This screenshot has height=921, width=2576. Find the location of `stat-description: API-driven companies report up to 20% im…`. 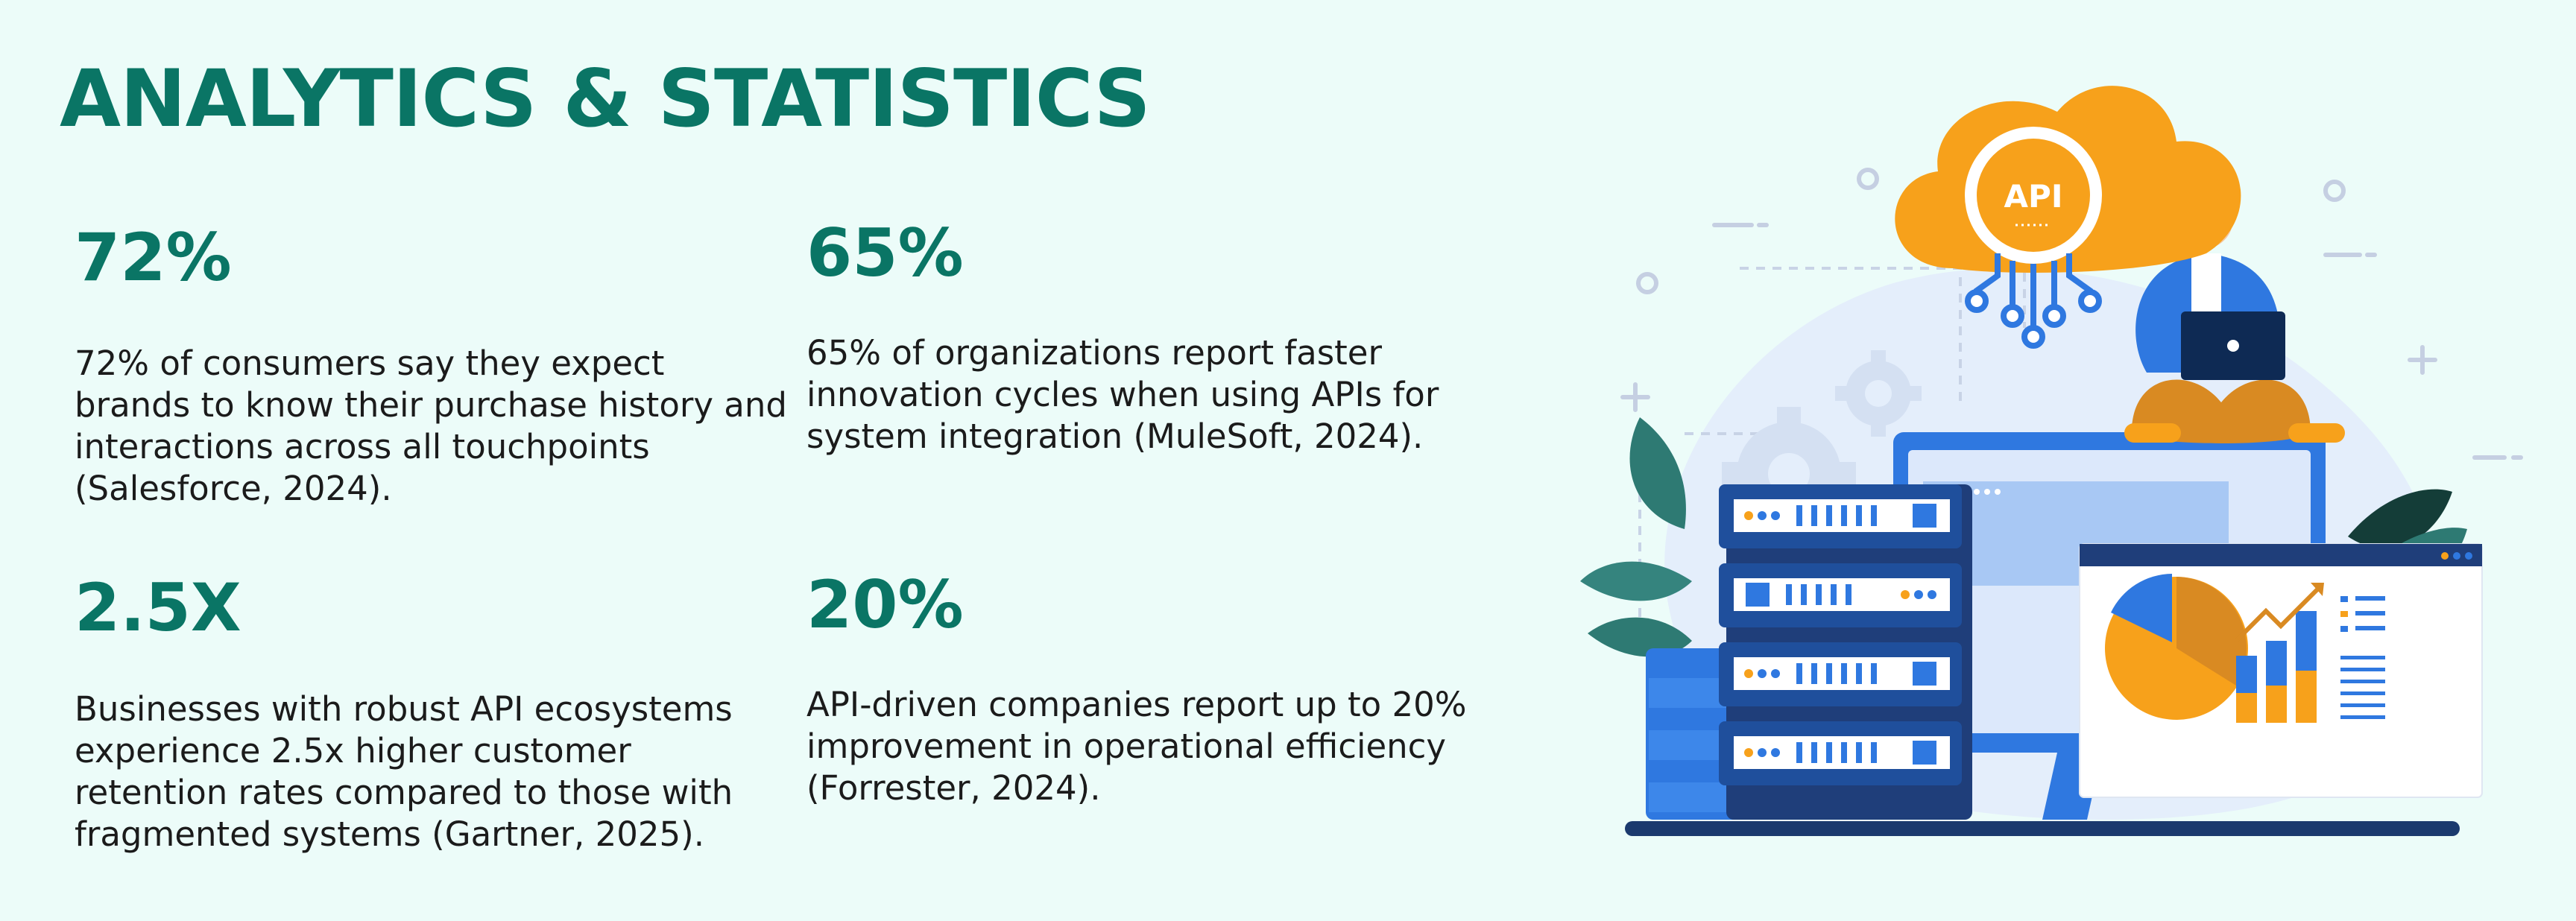

stat-description: API-driven companies report up to 20% im… is located at coordinates (1136, 746).